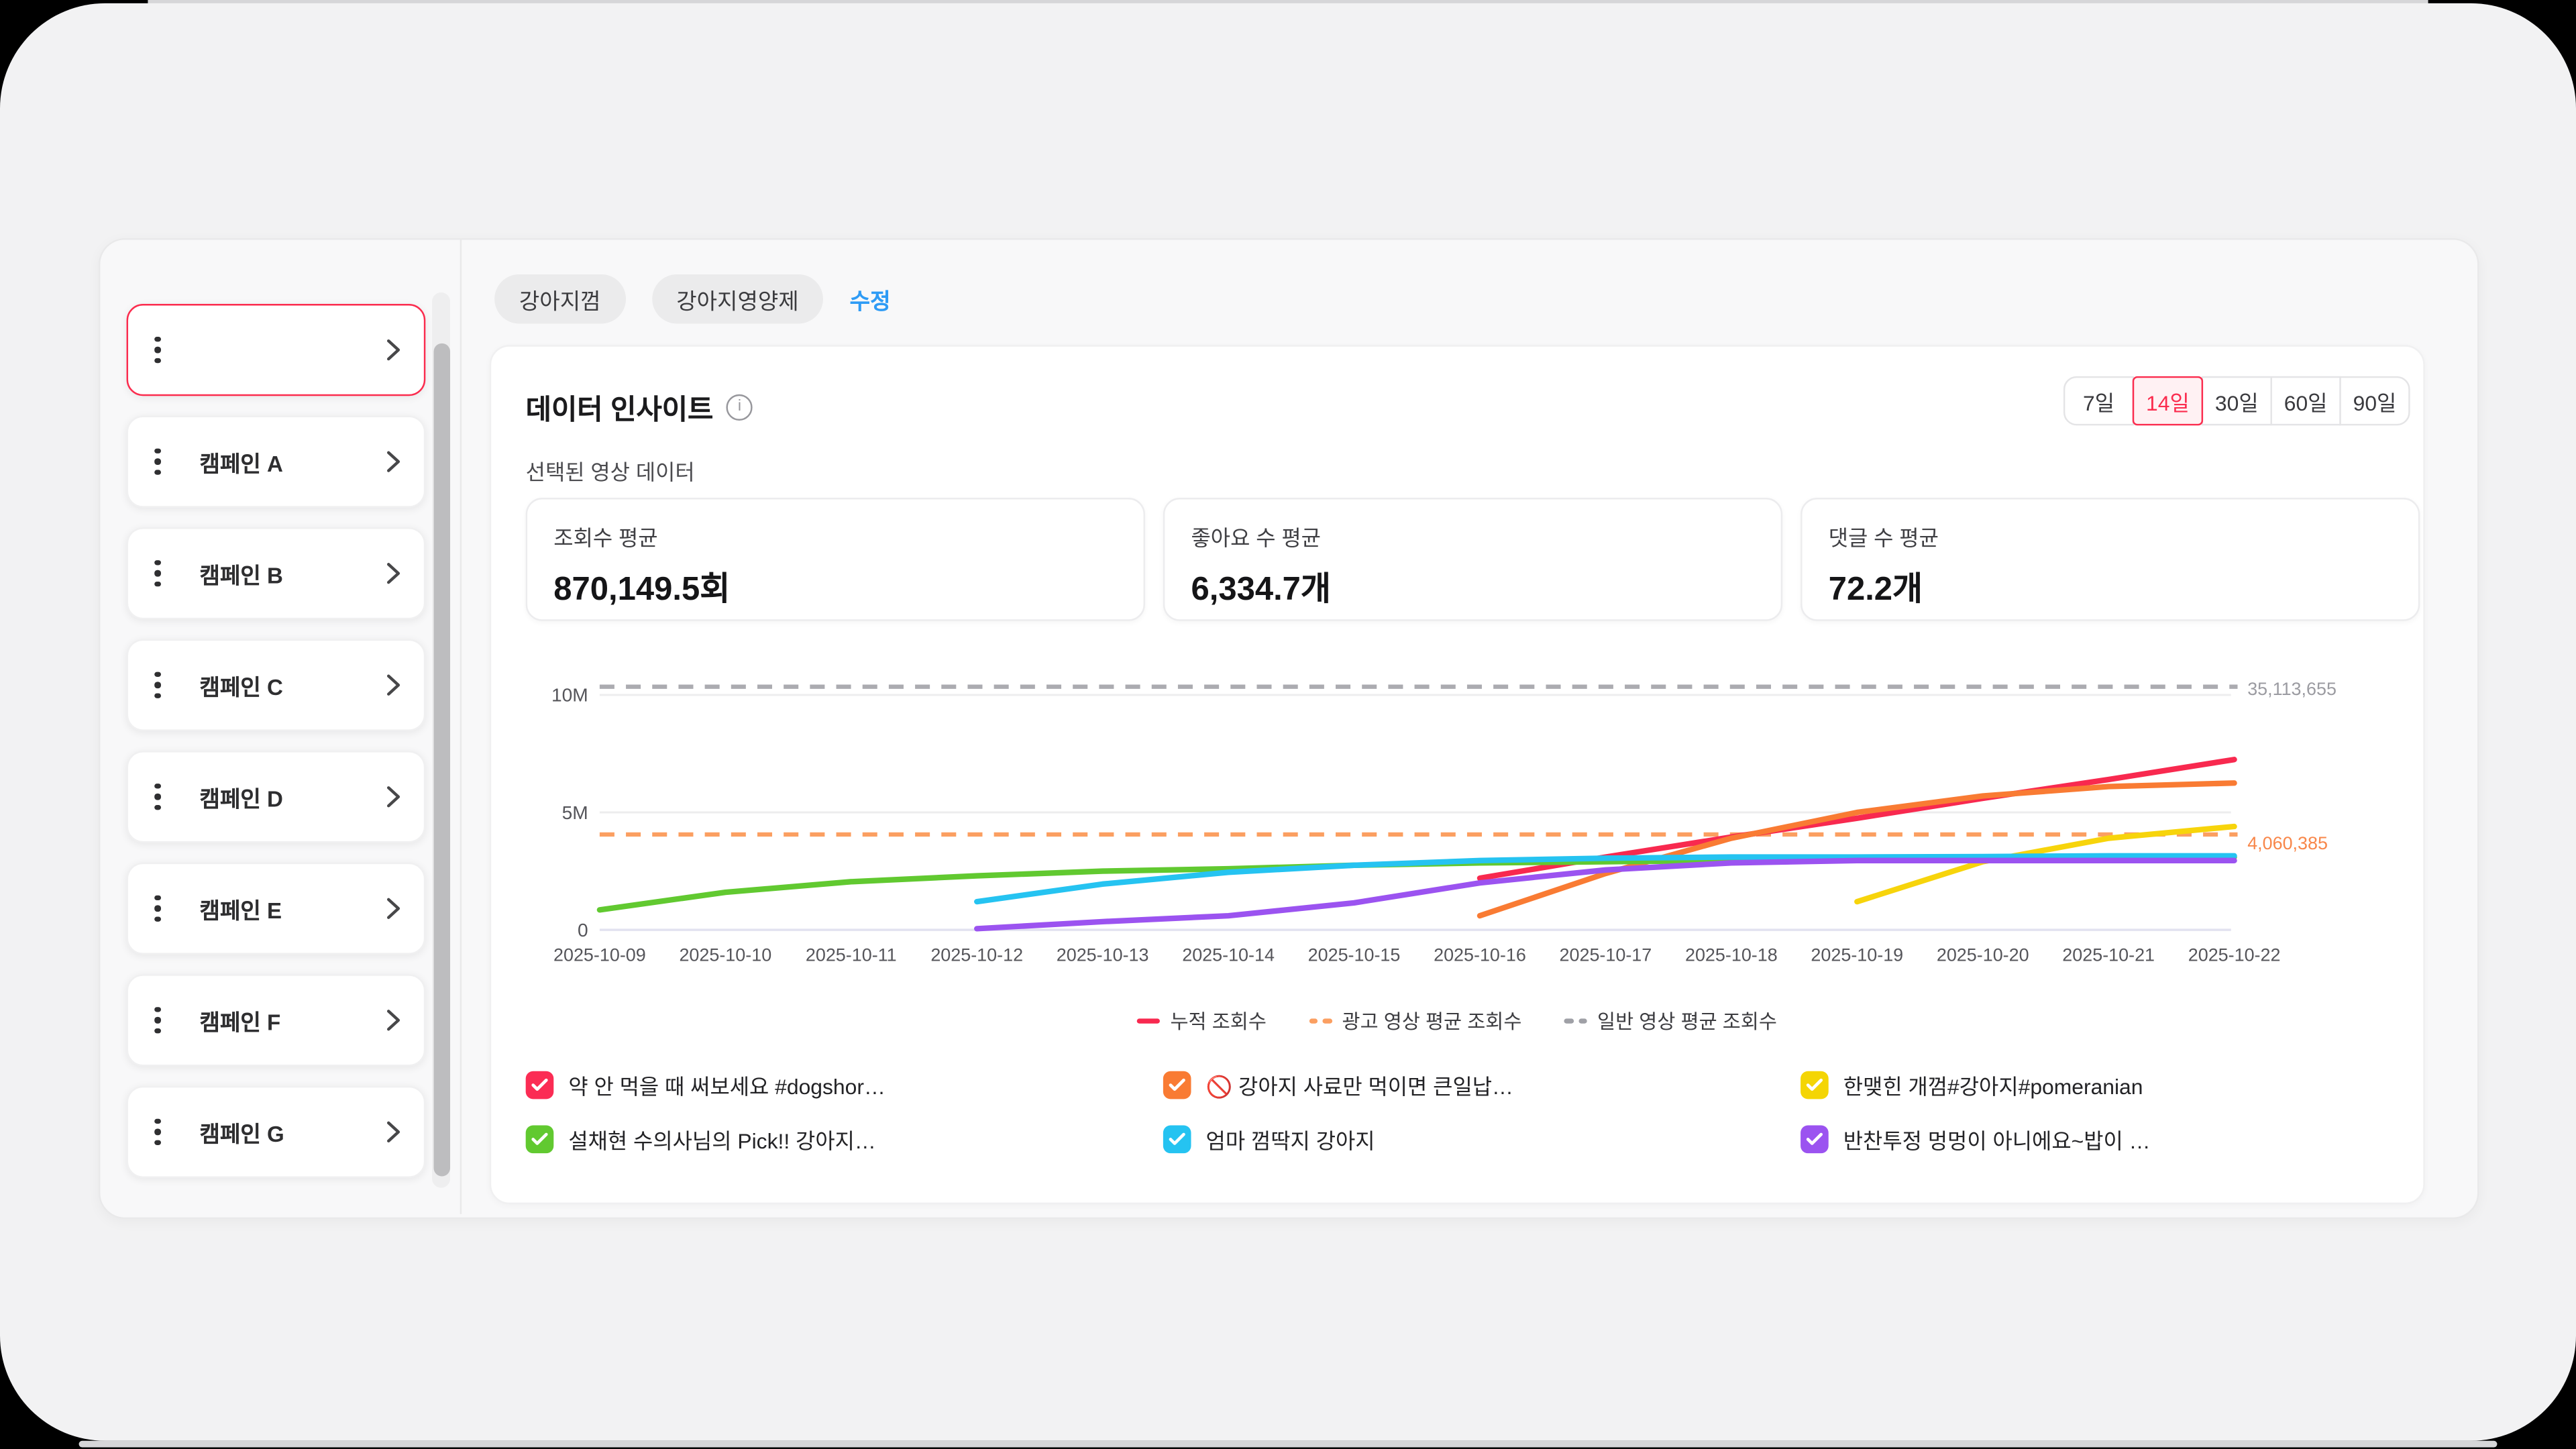 This screenshot has height=1449, width=2576. I want to click on sidebar-item-campaign: 캠페인 C, so click(276, 685).